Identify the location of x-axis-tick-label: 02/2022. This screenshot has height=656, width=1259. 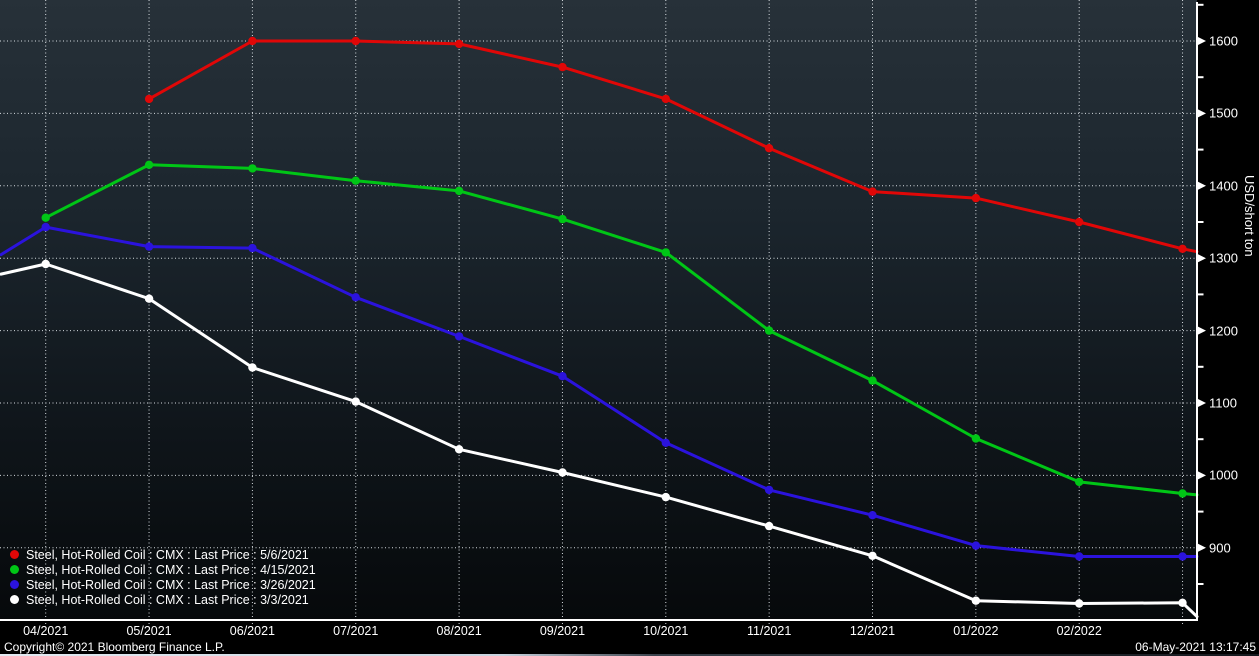
(1079, 631).